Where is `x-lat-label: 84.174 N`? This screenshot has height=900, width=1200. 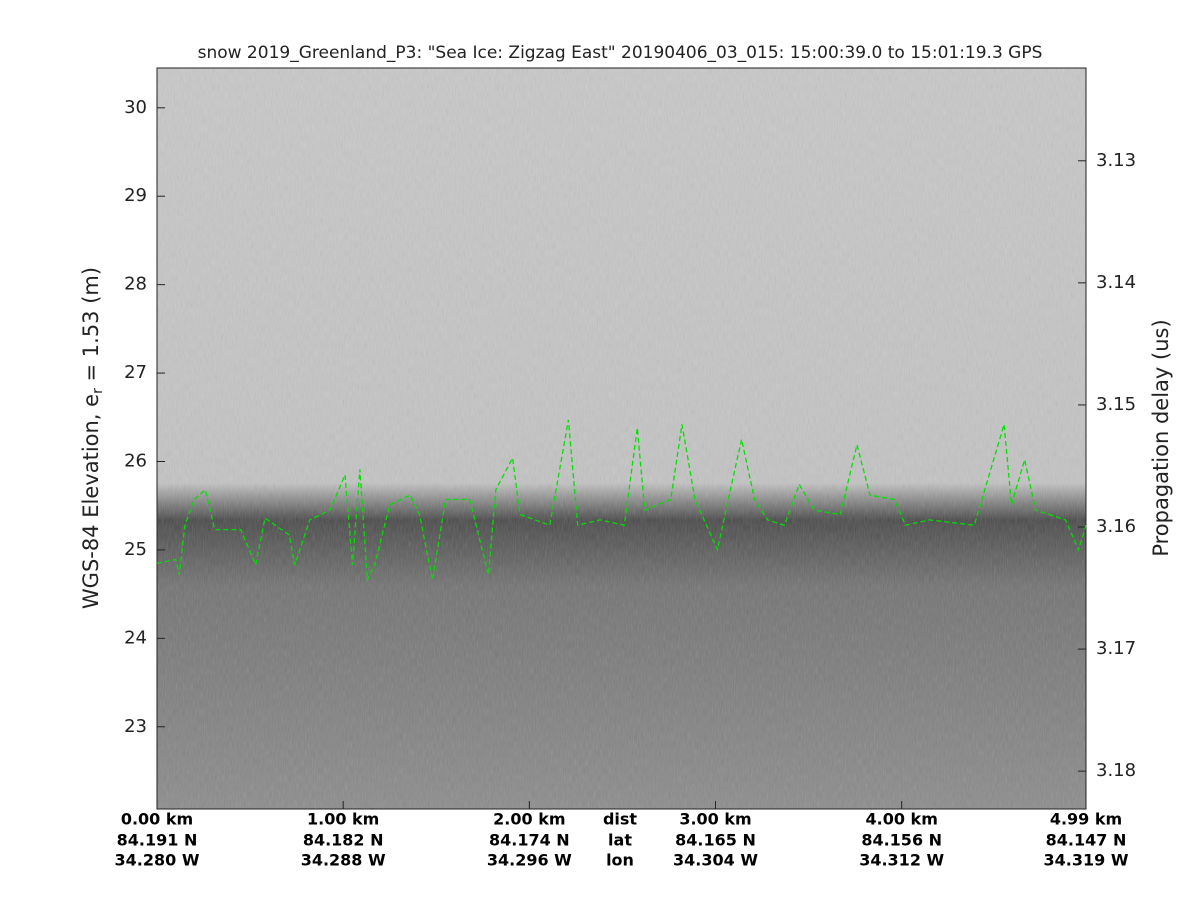 x-lat-label: 84.174 N is located at coordinates (529, 840).